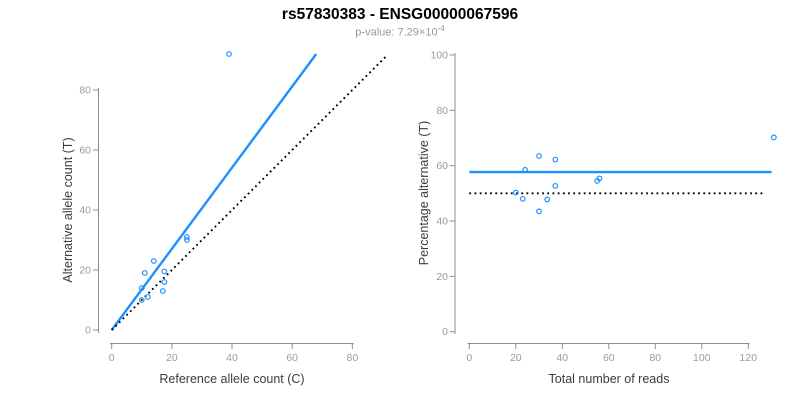 This screenshot has height=400, width=800. What do you see at coordinates (400, 14) in the screenshot?
I see `page-title: rs57830383 - ENSG00000067596` at bounding box center [400, 14].